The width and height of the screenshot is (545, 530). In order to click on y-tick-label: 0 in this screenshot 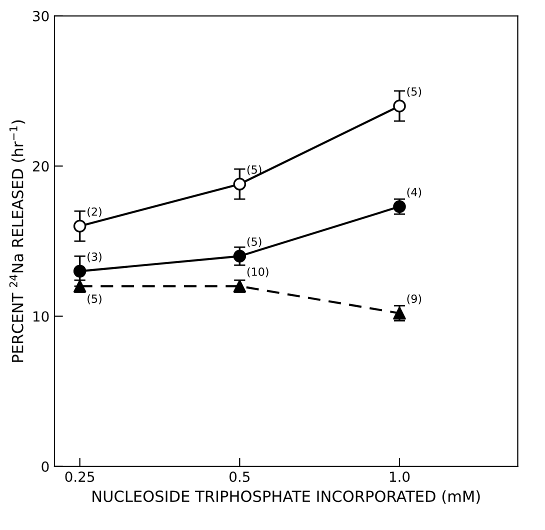, I will do `click(45, 466)`.